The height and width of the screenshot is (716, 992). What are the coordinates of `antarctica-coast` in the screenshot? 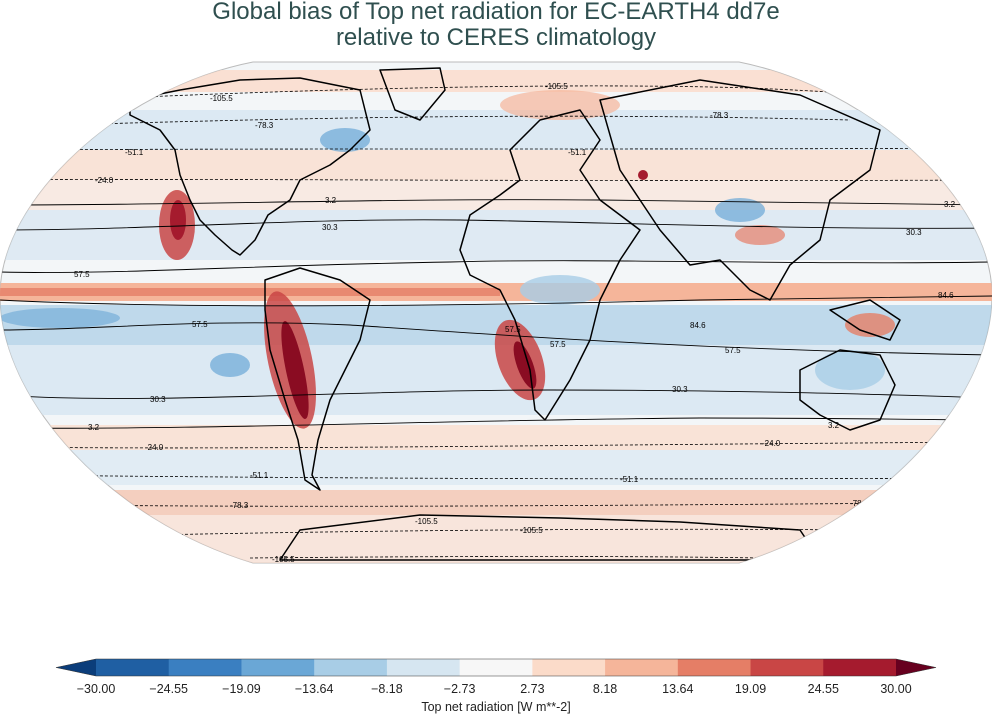 It's located at (550, 537).